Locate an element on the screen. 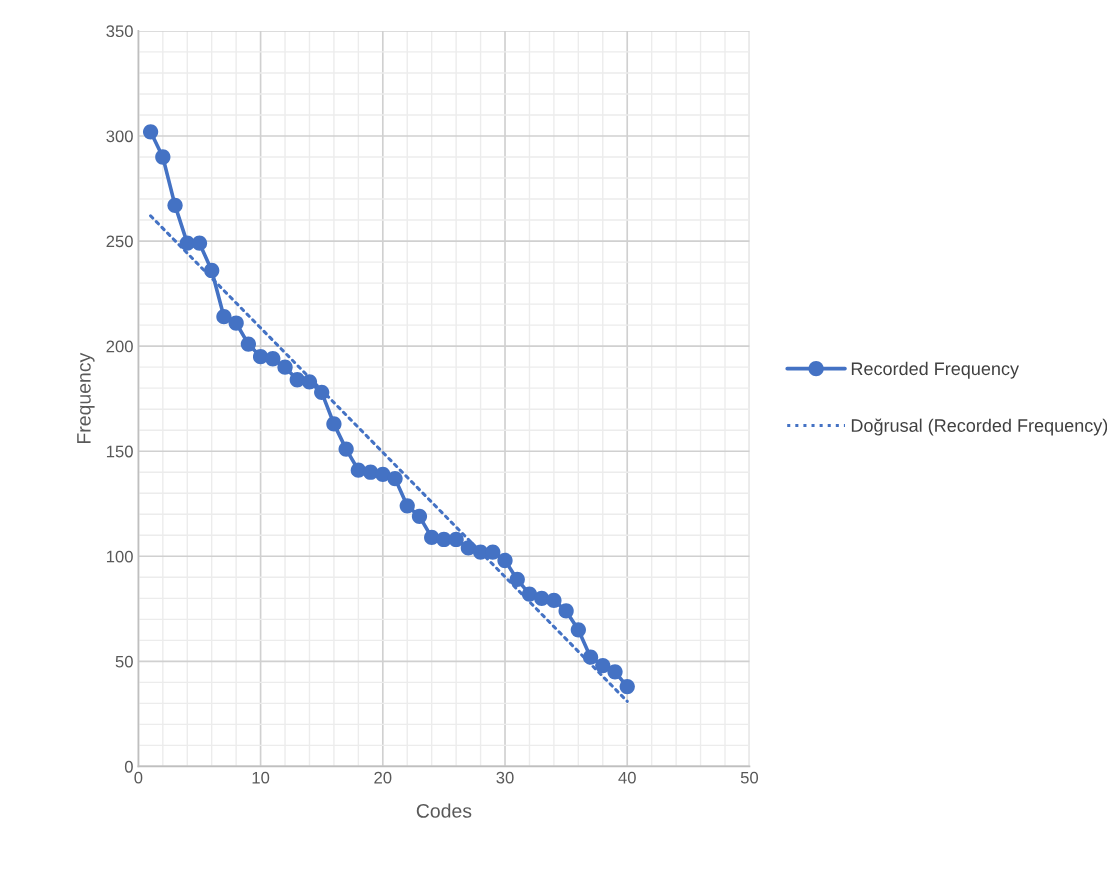 The image size is (1107, 883). x-tick-label: 40 is located at coordinates (627, 777).